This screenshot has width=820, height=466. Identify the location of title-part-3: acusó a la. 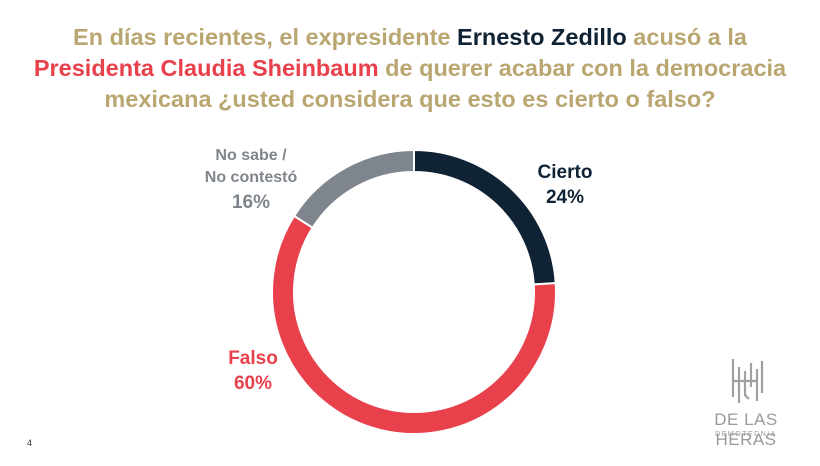
(686, 37).